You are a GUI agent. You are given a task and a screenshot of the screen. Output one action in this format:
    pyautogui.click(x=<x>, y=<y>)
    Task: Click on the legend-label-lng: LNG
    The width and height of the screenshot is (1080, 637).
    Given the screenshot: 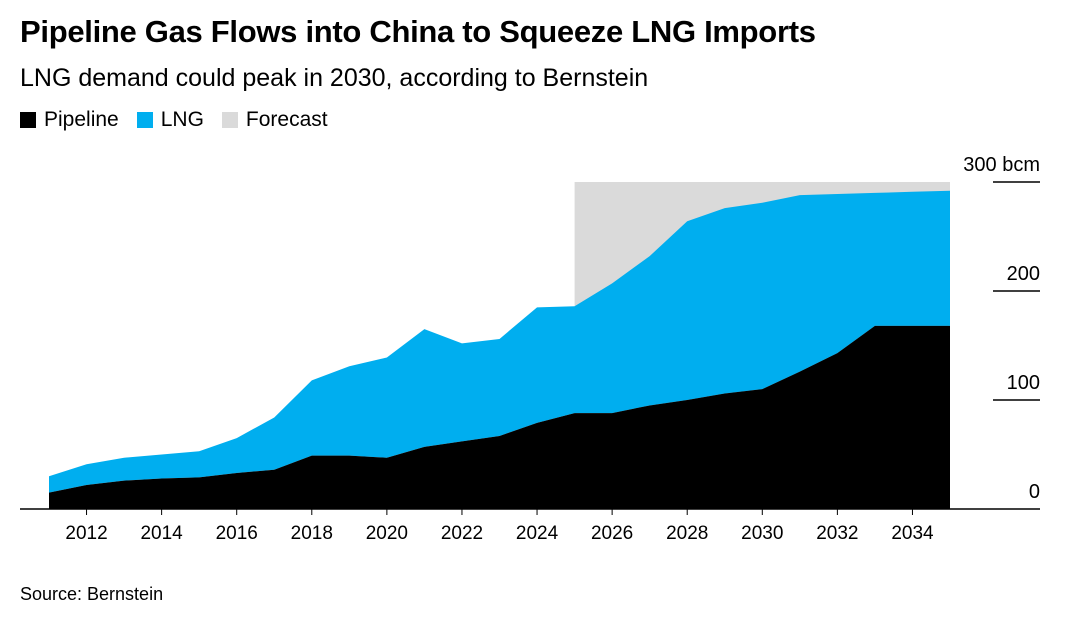 What is the action you would take?
    pyautogui.click(x=182, y=119)
    